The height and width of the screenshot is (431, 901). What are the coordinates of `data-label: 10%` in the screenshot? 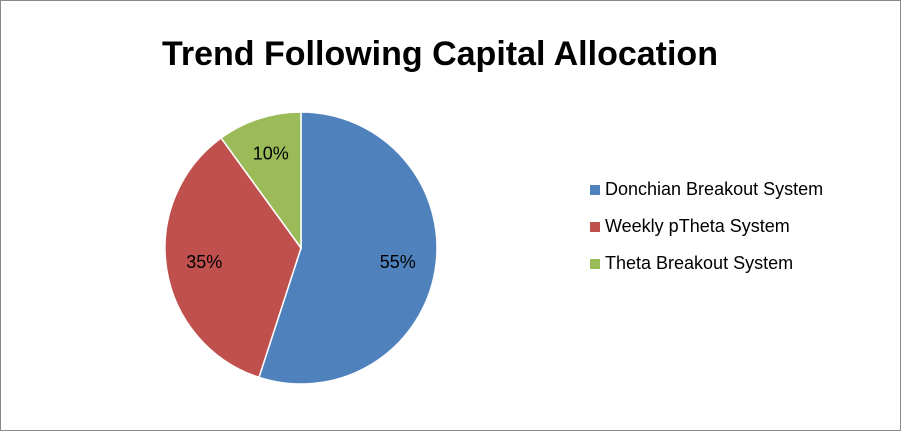 It's located at (271, 154).